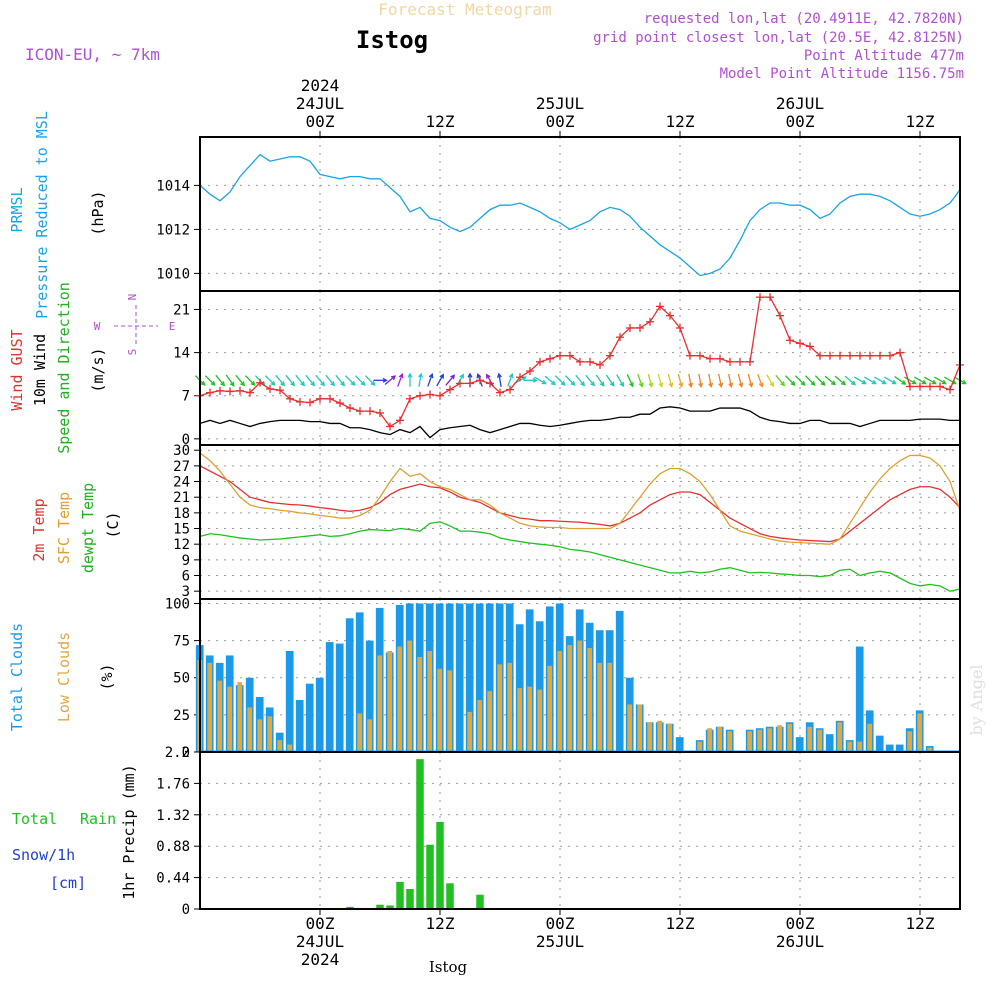  What do you see at coordinates (181, 545) in the screenshot?
I see `temperature-ytick-label: 12` at bounding box center [181, 545].